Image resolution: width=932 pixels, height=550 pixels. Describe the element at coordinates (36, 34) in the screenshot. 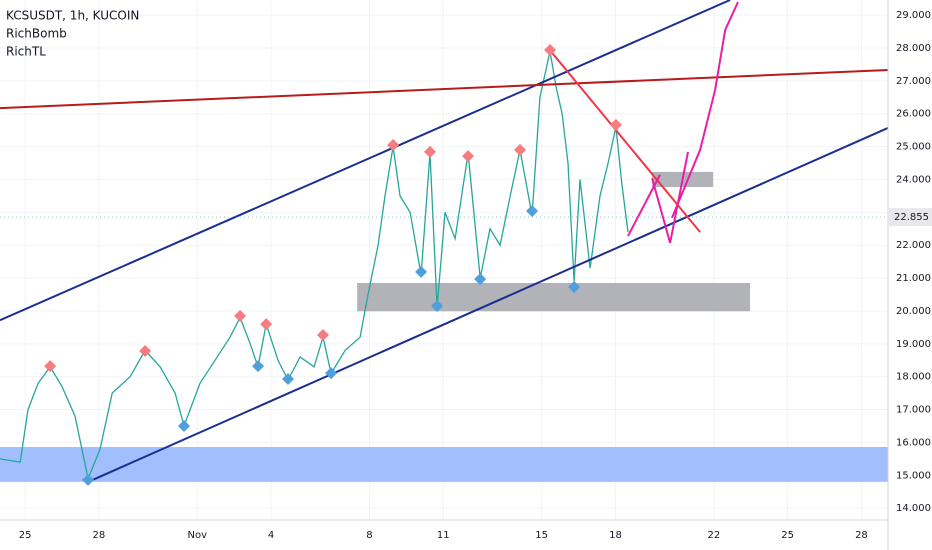

I see `indicator-label: RichBomb` at that location.